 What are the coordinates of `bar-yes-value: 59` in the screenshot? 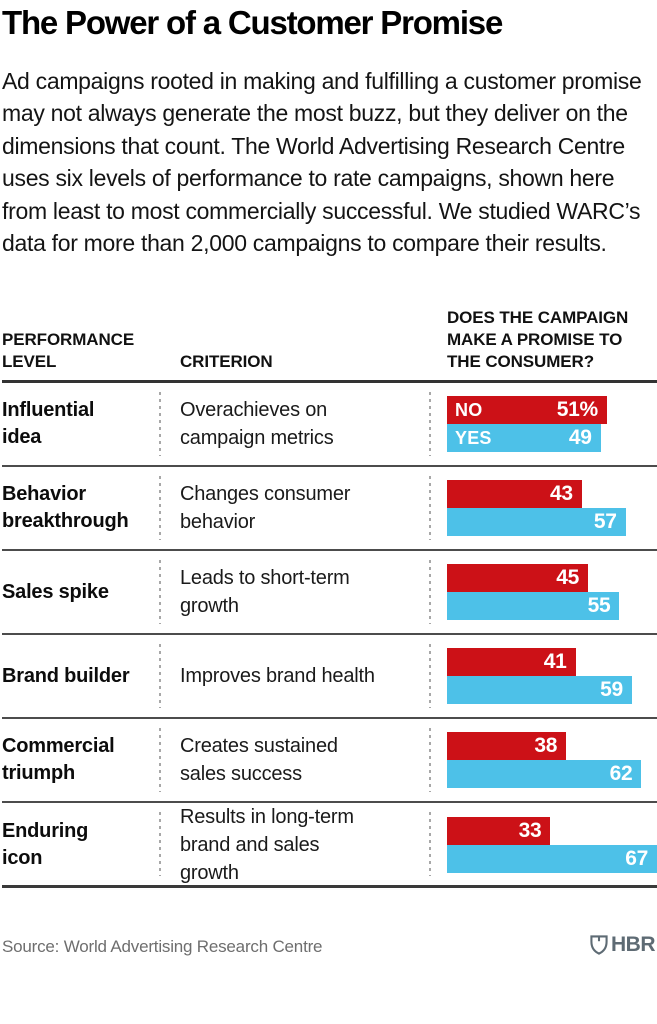 It's located at (611, 690).